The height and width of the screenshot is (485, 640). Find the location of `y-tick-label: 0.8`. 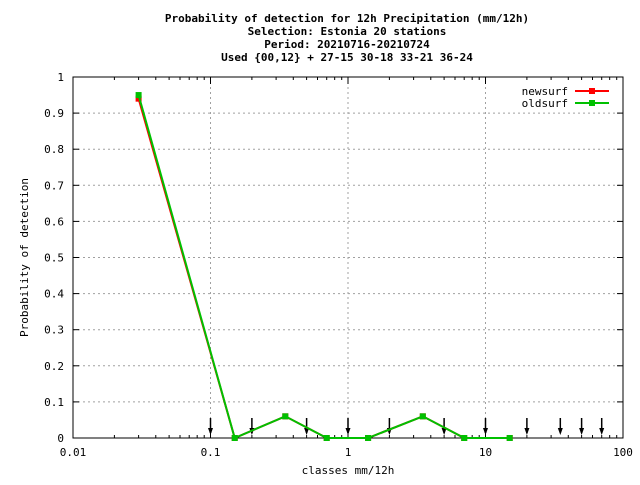

y-tick-label: 0.8 is located at coordinates (54, 149).